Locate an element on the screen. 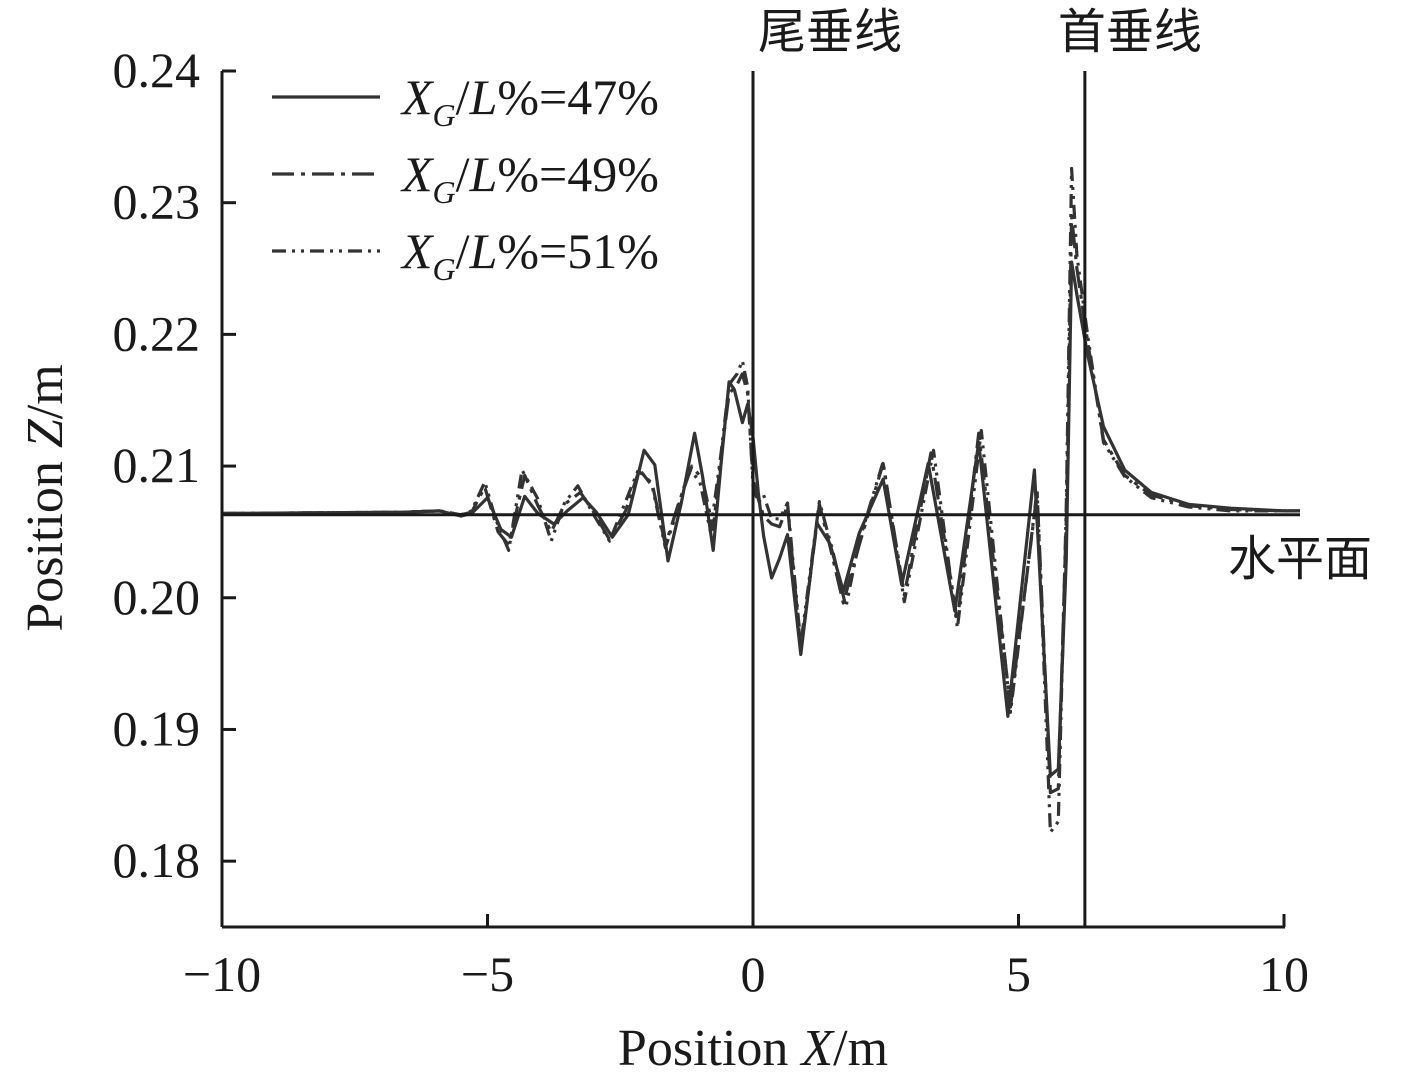 The width and height of the screenshot is (1417, 1083). y-axis-title-unit: /m is located at coordinates (45, 391).